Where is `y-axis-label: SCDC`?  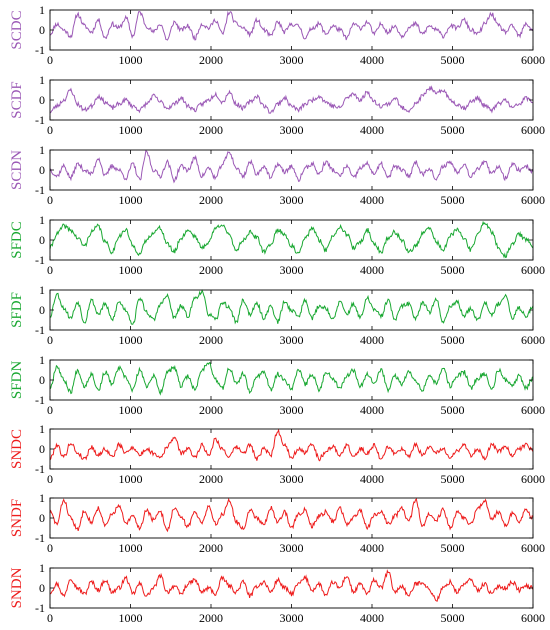
y-axis-label: SCDC is located at coordinates (17, 29).